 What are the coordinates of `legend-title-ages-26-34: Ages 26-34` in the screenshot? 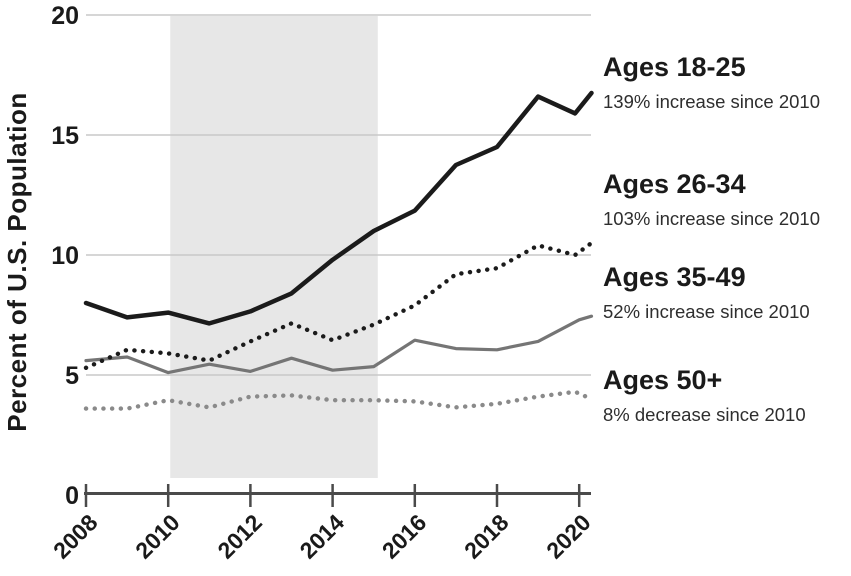 It's located at (674, 184).